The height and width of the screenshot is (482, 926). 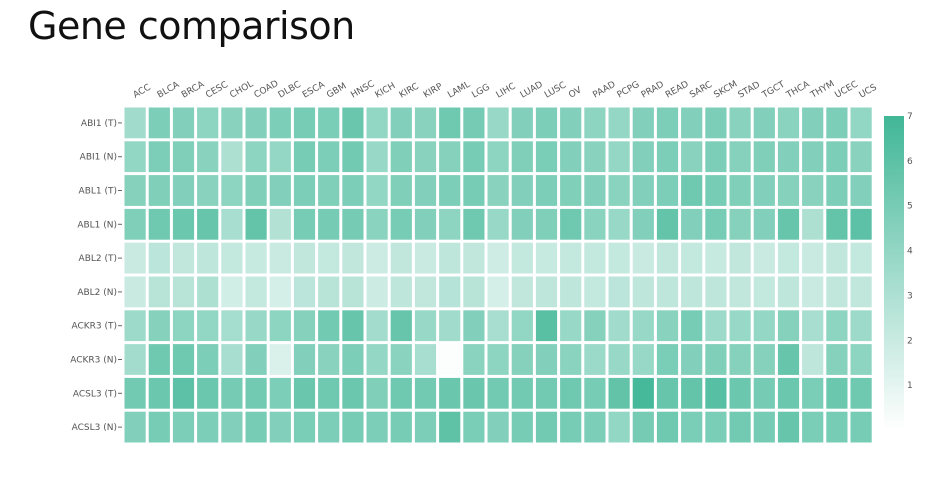 What do you see at coordinates (725, 89) in the screenshot?
I see `x-tick-label: SKCM` at bounding box center [725, 89].